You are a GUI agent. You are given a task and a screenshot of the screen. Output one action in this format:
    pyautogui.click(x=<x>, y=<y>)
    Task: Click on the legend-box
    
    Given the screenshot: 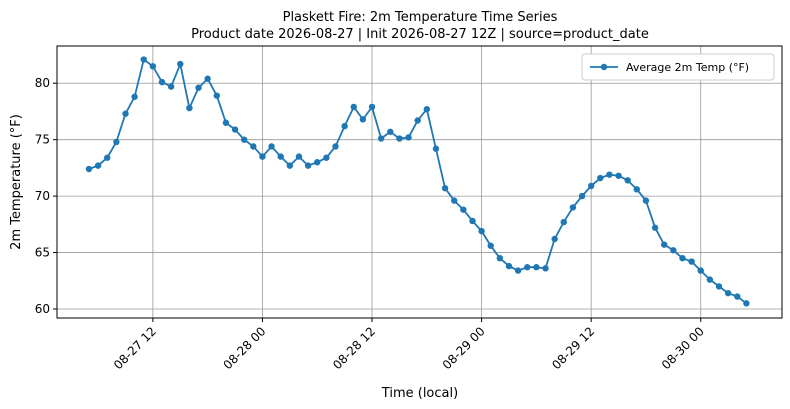 What is the action you would take?
    pyautogui.click(x=678, y=67)
    